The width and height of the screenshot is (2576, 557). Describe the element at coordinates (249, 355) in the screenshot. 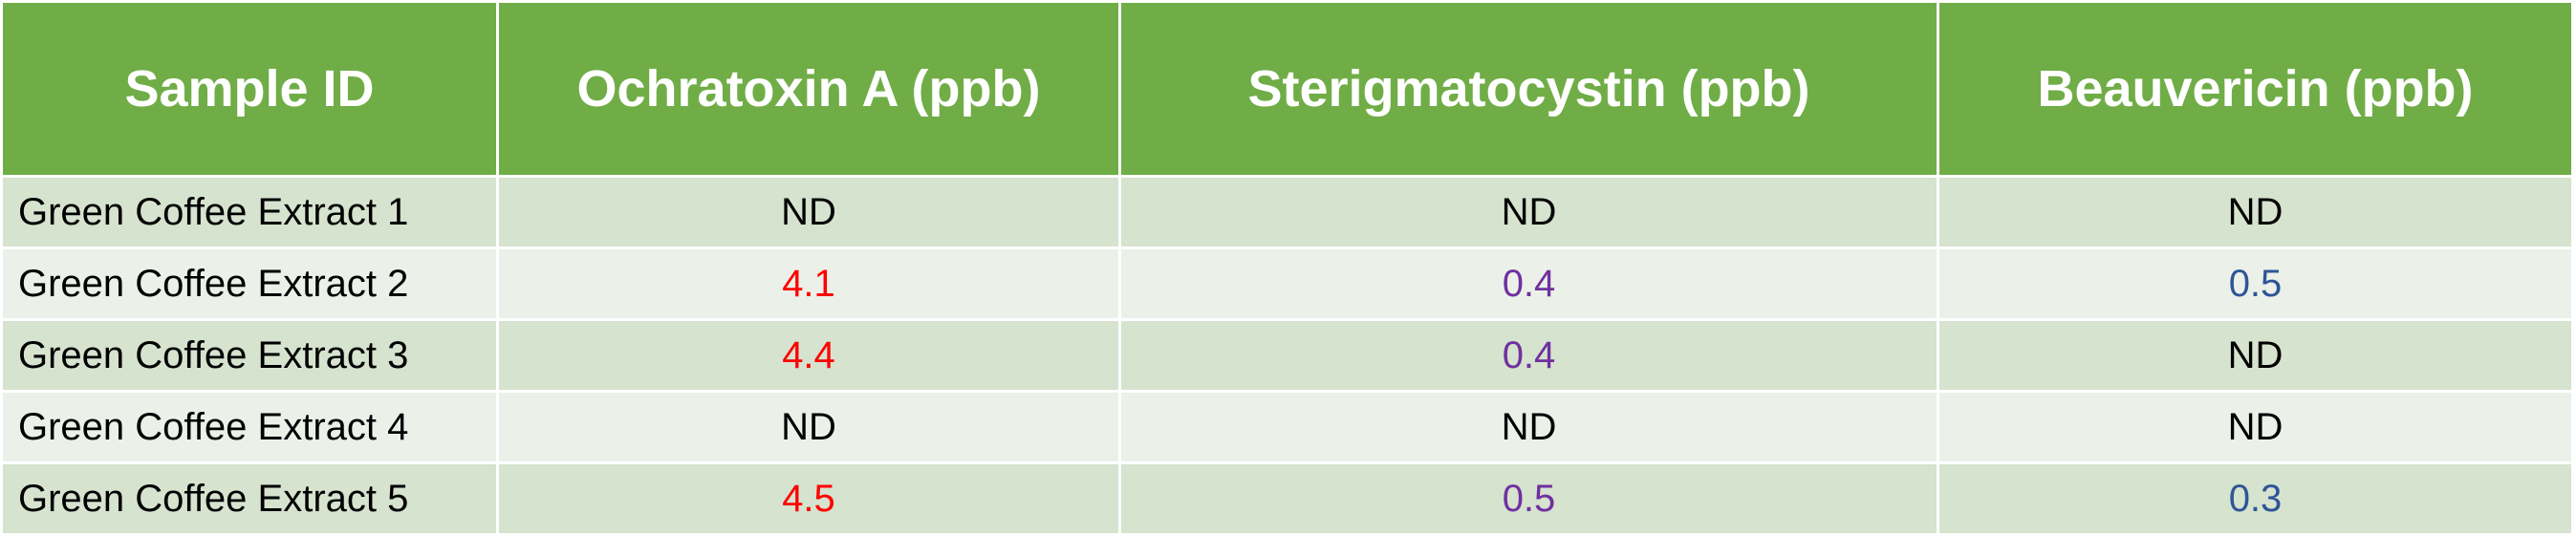

I see `sample-id: Green Coffee Extract 3` at that location.